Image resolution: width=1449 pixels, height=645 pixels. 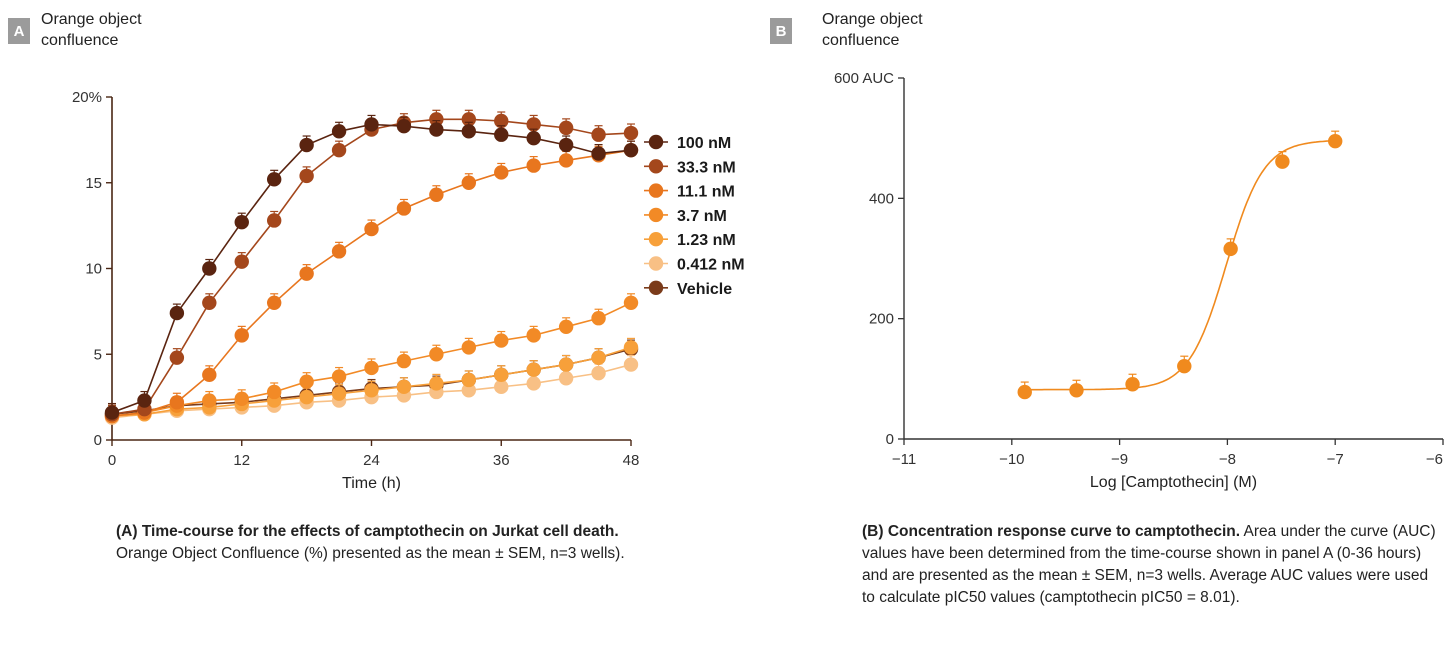 I want to click on x-tick-label: −8, so click(x=1227, y=459).